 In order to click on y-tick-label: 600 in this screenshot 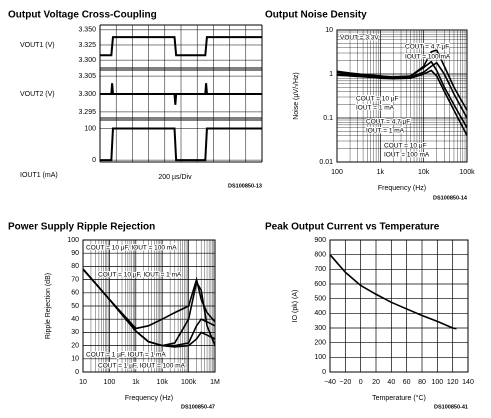, I will do `click(320, 284)`.